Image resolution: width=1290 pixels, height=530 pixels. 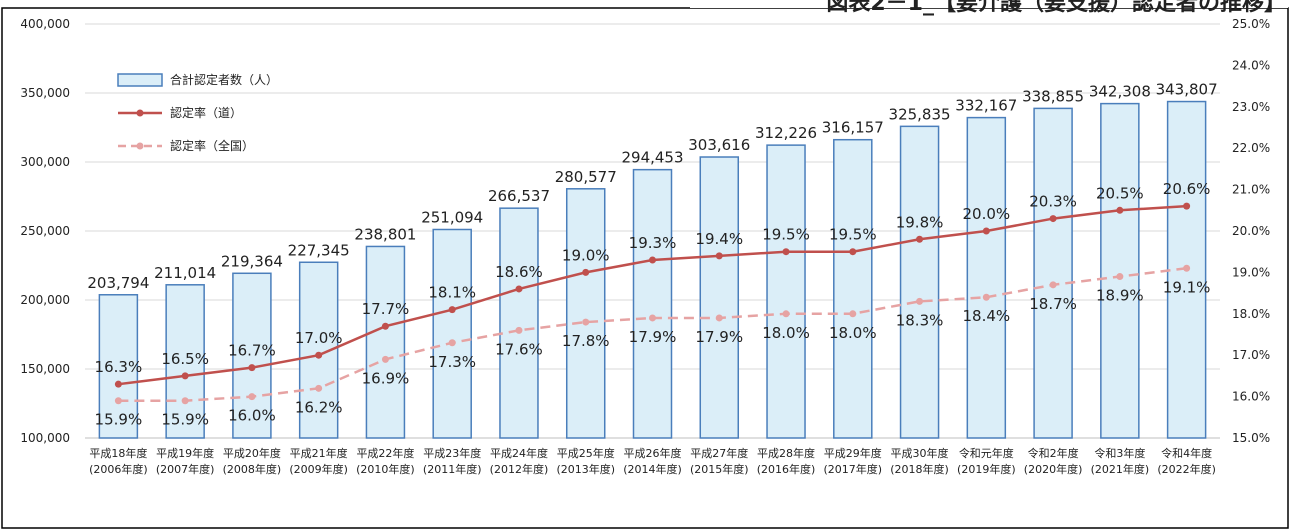 I want to click on y2-tick-label: 18.0%, so click(x=1251, y=314).